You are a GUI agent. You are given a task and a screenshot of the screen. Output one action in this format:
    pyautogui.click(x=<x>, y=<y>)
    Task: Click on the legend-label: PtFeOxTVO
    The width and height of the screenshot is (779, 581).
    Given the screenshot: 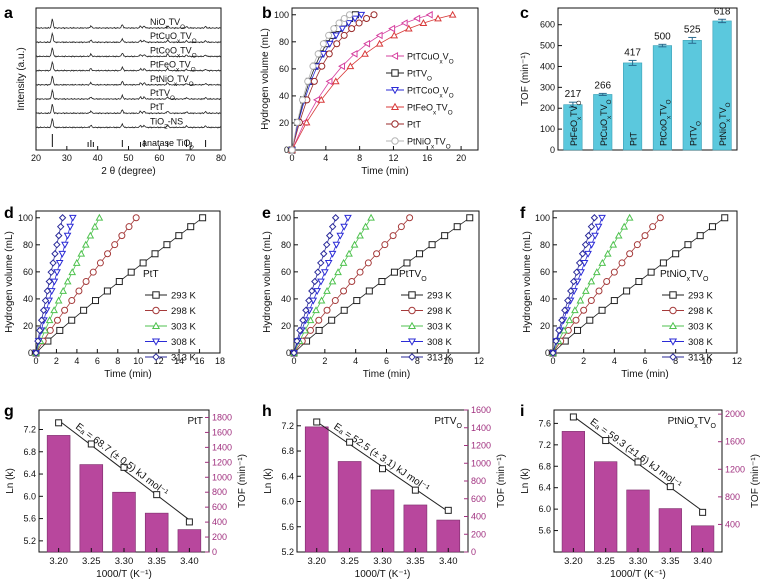 What is the action you would take?
    pyautogui.click(x=430, y=110)
    